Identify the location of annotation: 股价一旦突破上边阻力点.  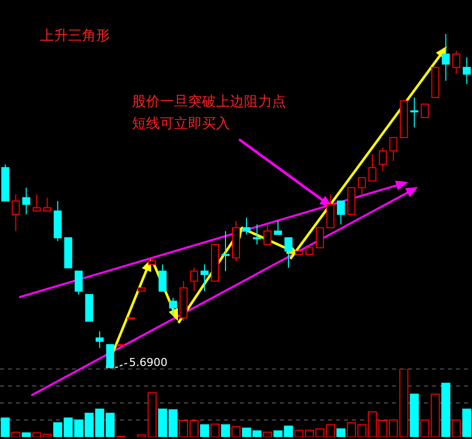
(209, 102).